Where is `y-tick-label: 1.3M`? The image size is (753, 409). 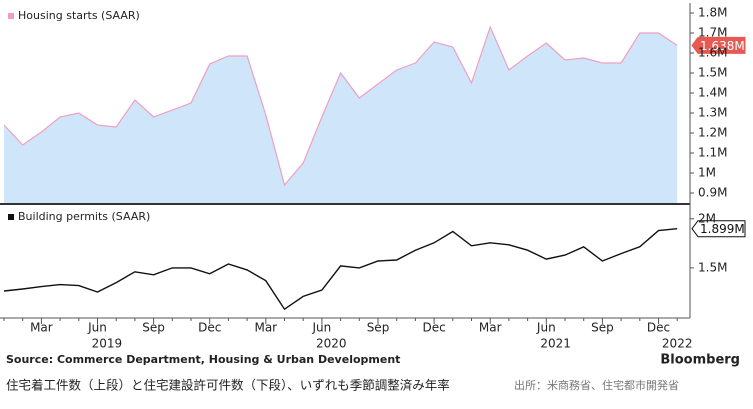
y-tick-label: 1.3M is located at coordinates (712, 113).